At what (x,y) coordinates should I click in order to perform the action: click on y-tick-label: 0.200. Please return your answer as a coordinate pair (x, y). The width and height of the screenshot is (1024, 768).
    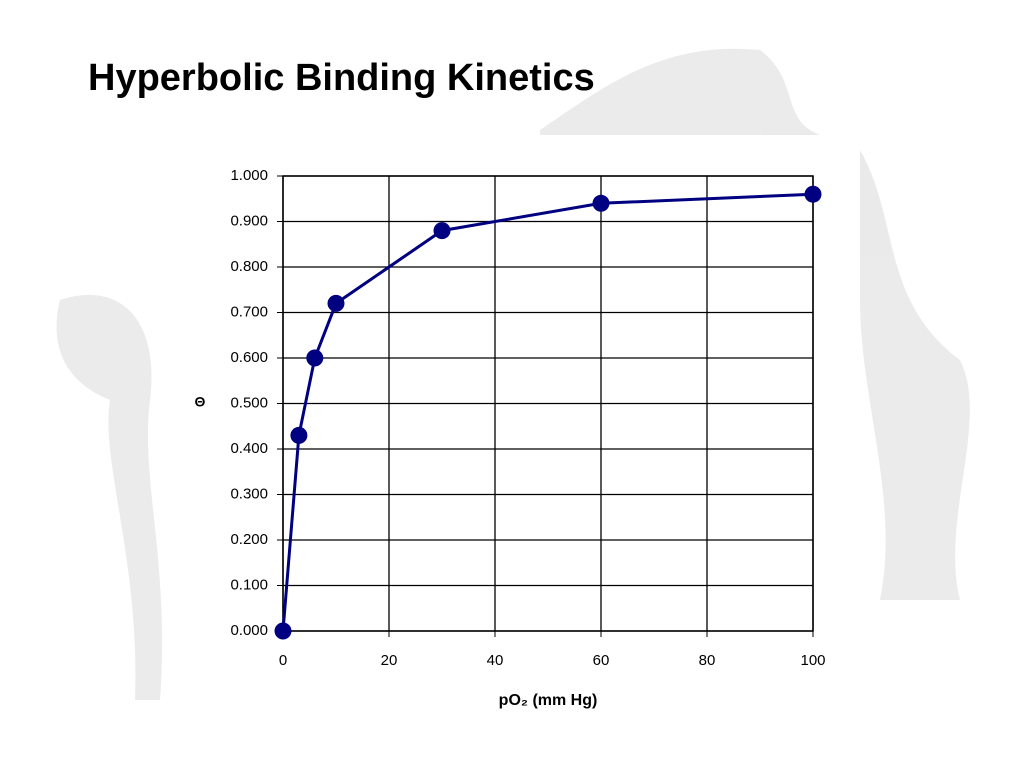
    Looking at the image, I should click on (249, 539).